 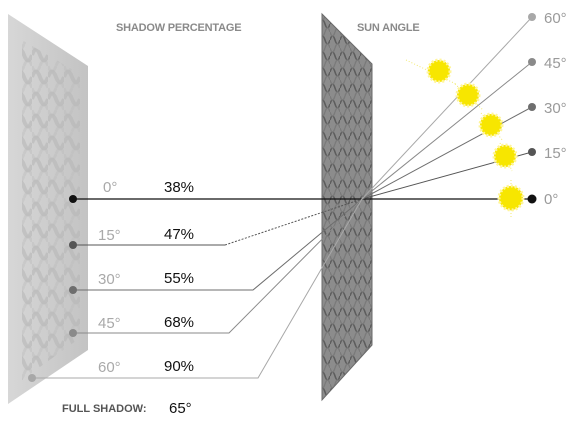 I want to click on sun-angle-header: SUN ANGLE, so click(x=388, y=28).